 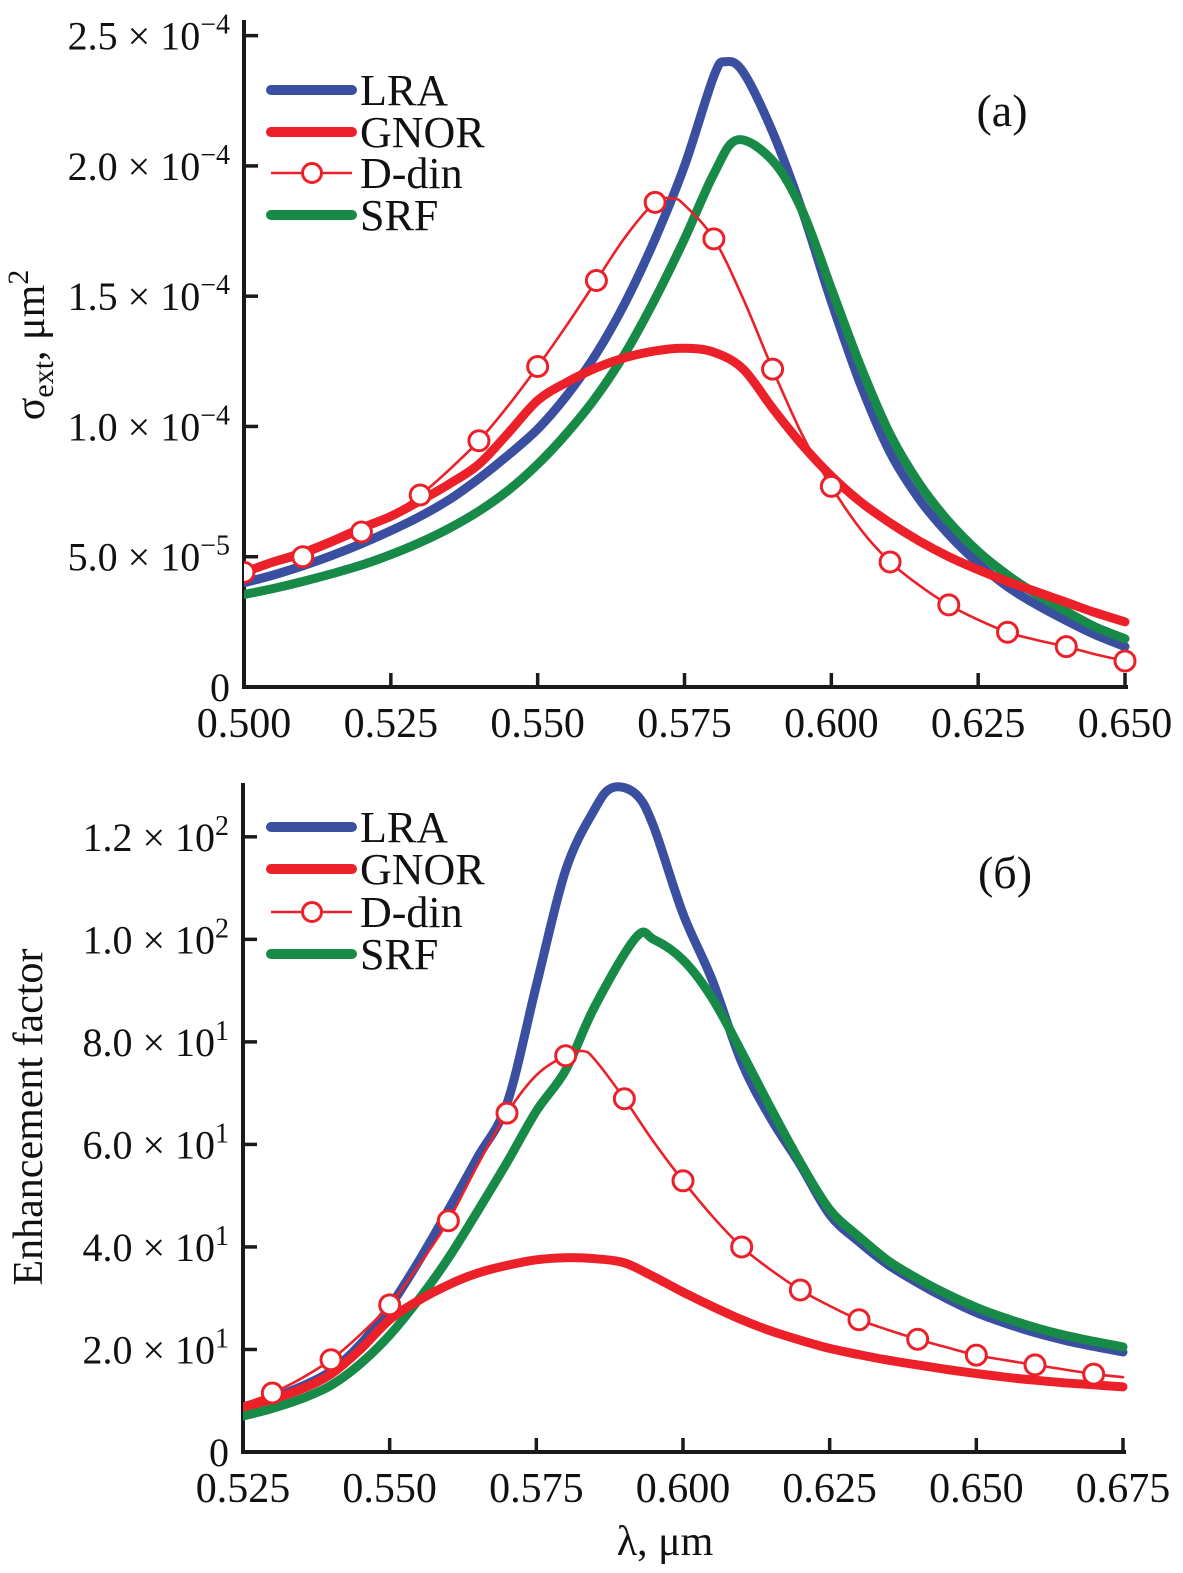 I want to click on y-tick-label-b-2-part: 4.0 × 10, so click(x=148, y=1247).